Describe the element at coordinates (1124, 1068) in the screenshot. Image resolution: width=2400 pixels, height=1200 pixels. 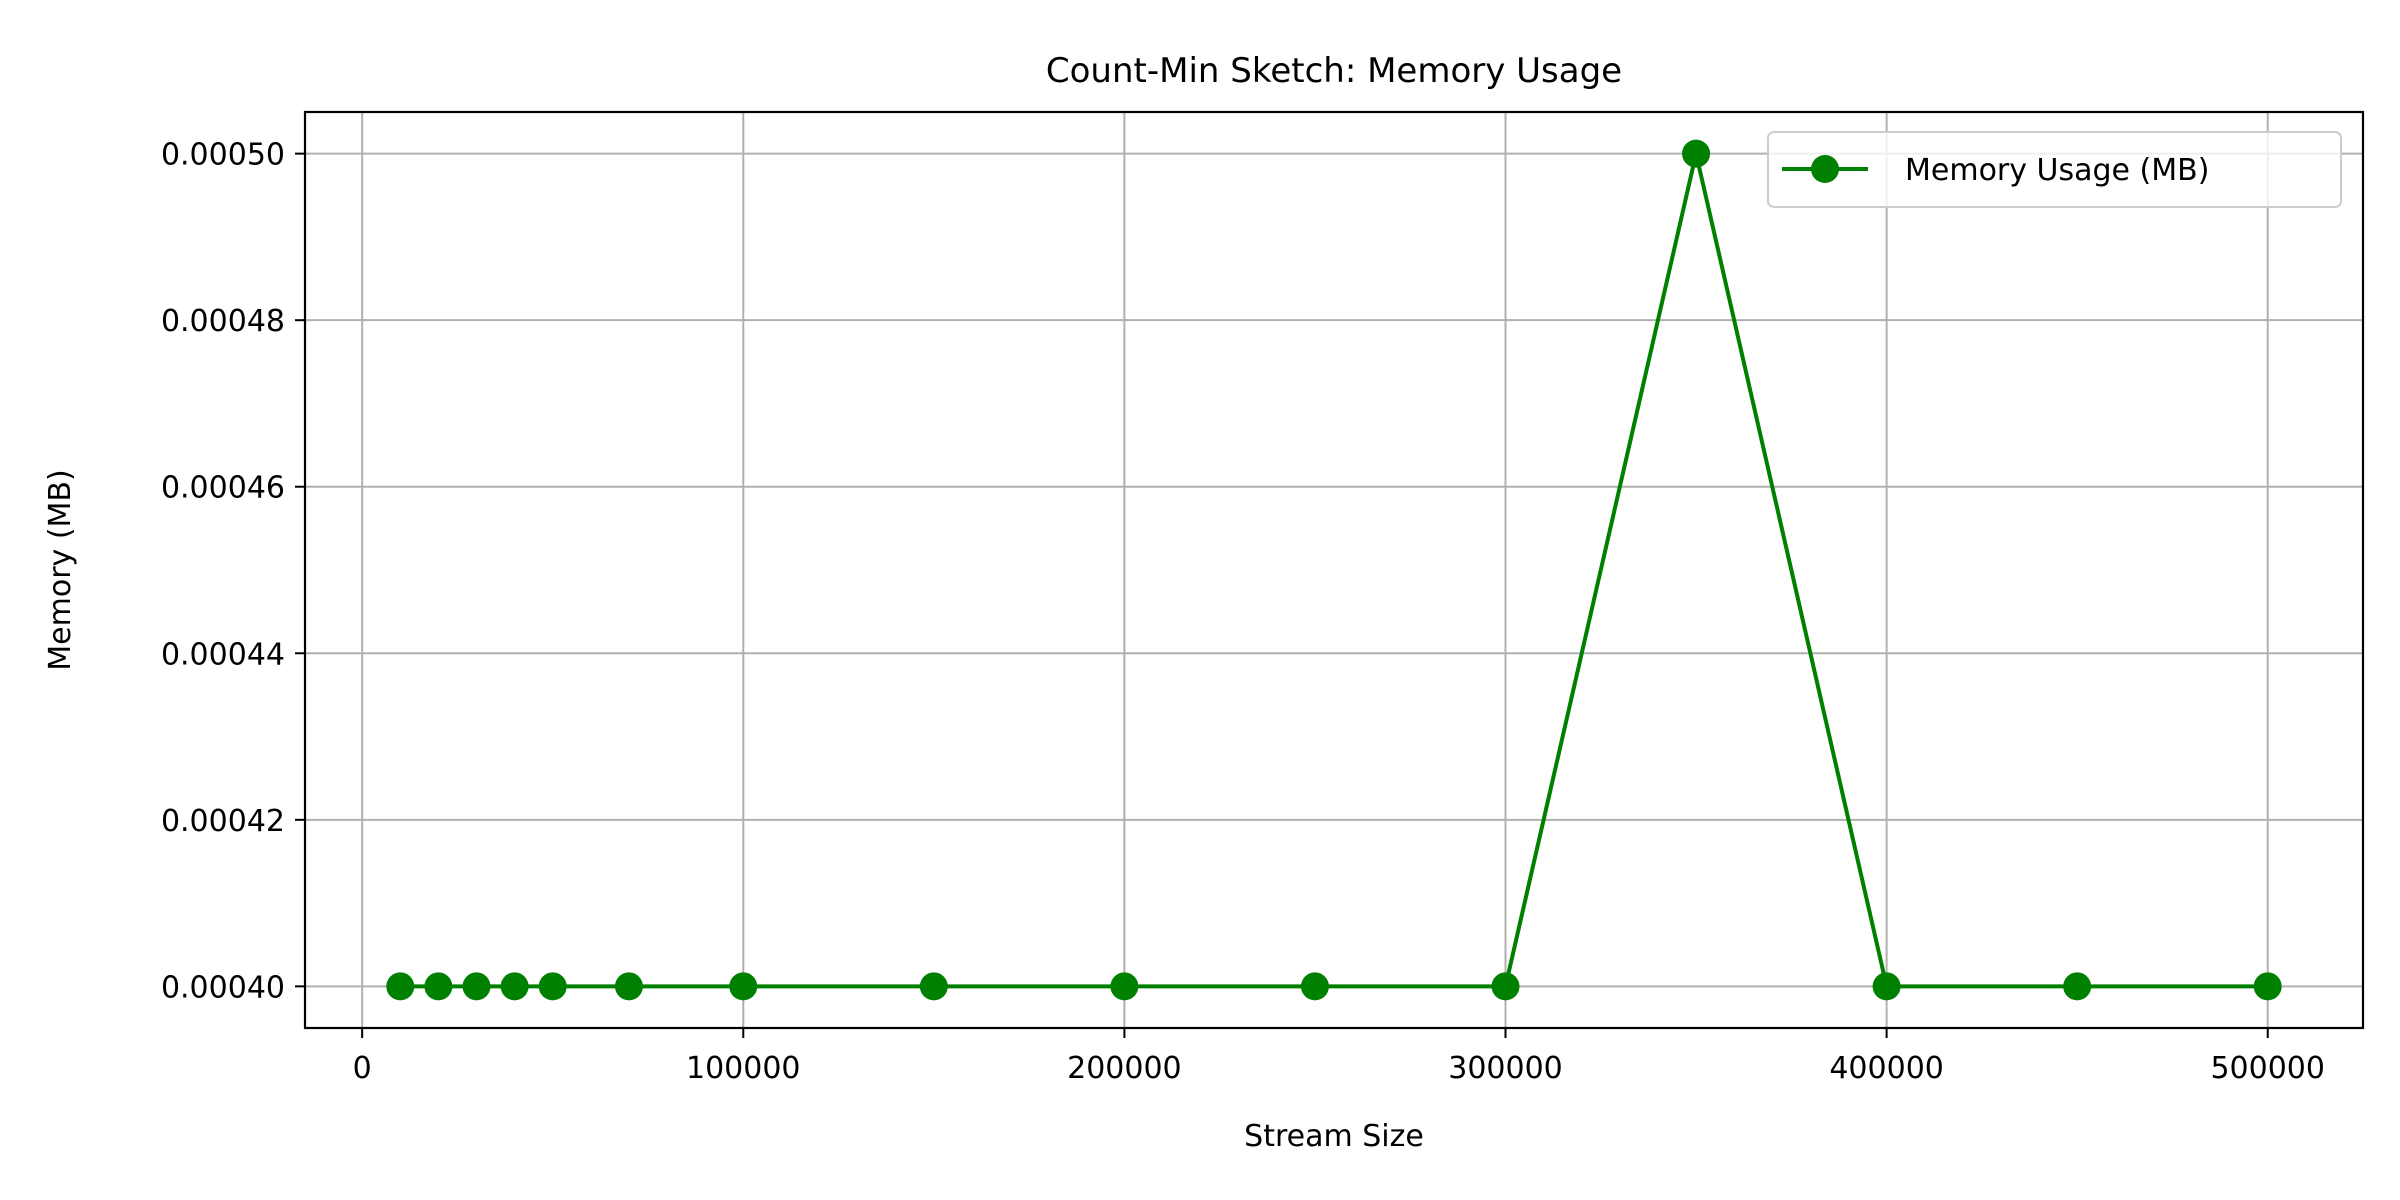
I see `x-tick-label: 200000` at that location.